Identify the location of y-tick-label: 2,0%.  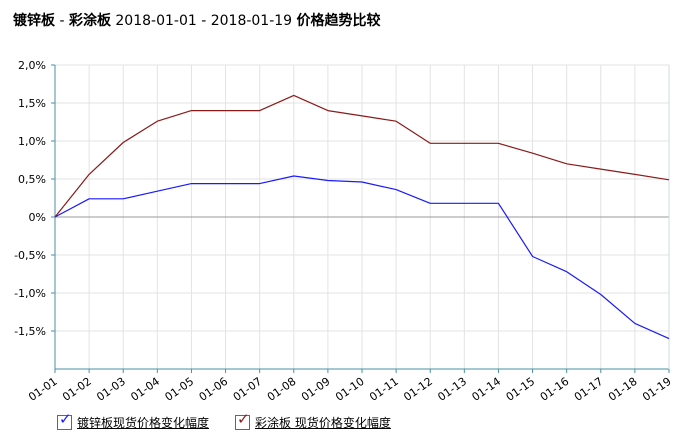
(32, 65).